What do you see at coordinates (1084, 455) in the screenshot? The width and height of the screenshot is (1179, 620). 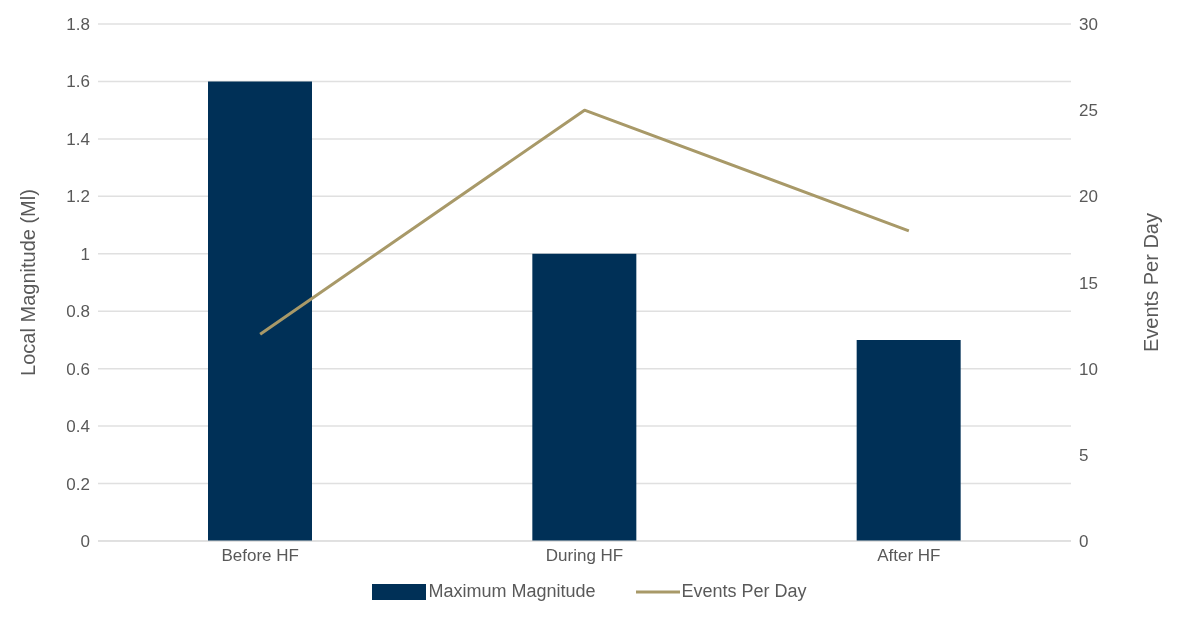 I see `y2-tick-label: 5` at bounding box center [1084, 455].